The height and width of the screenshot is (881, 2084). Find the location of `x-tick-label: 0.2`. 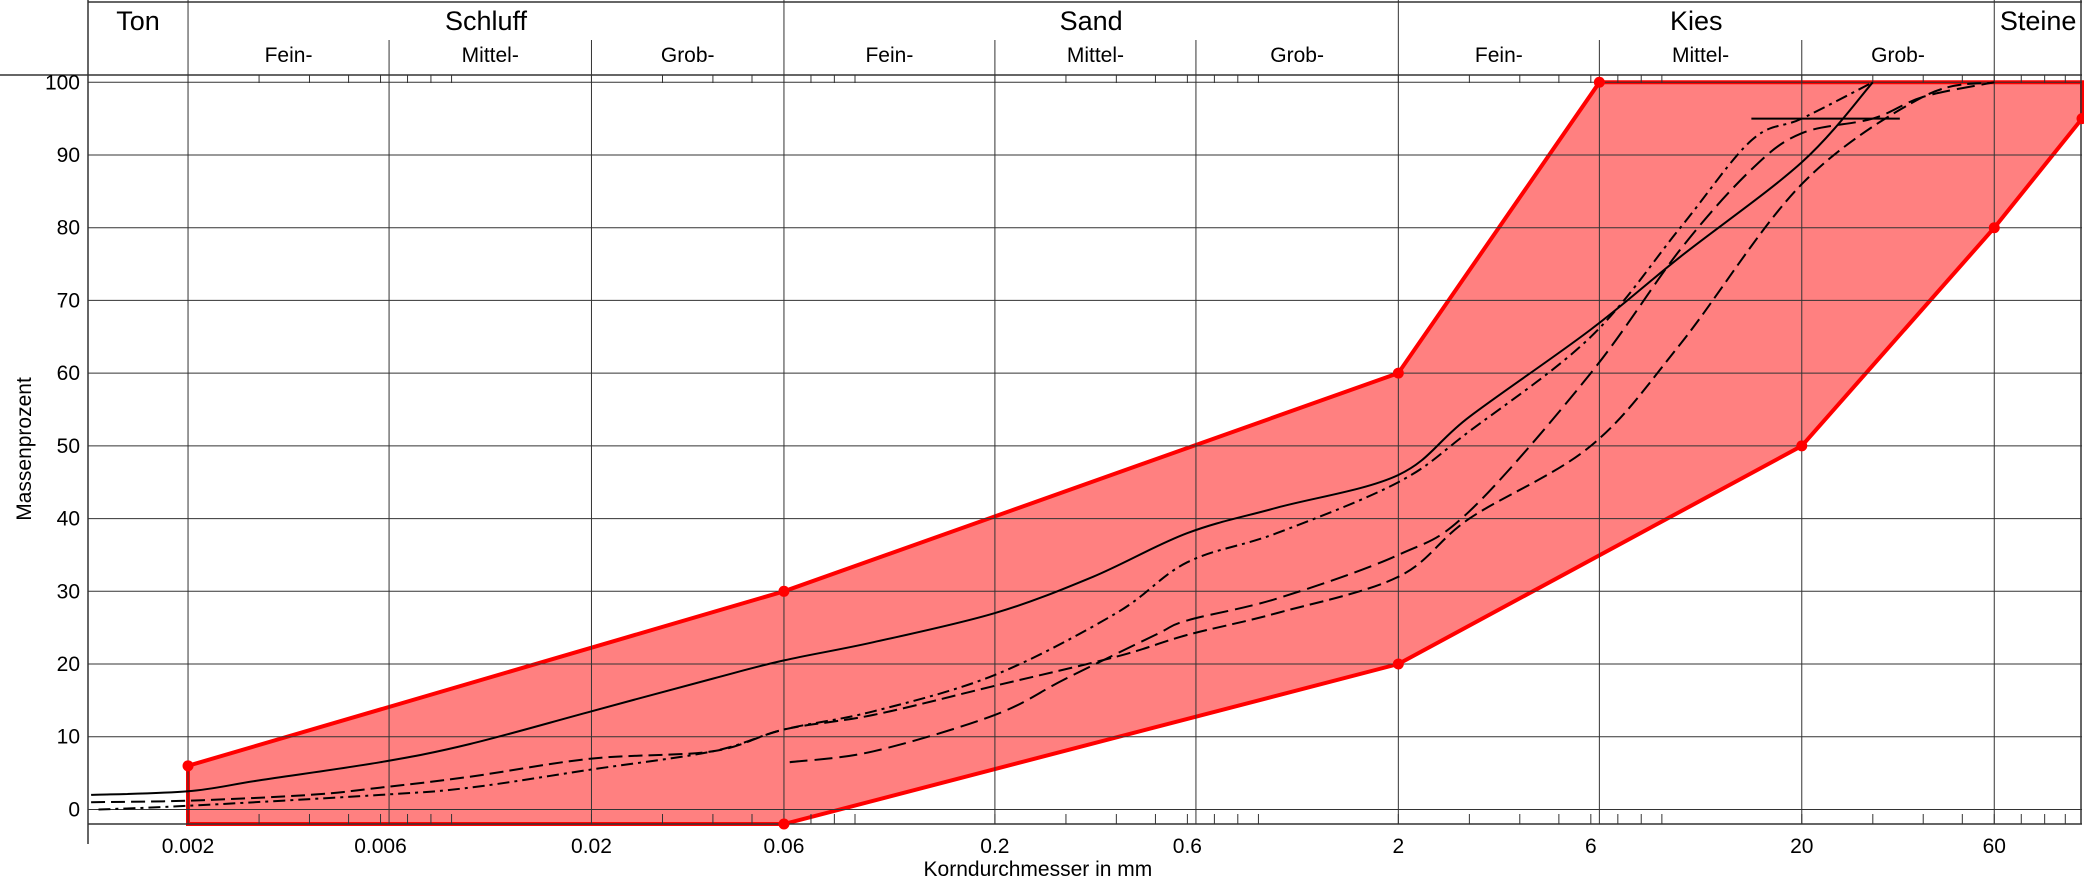

x-tick-label: 0.2 is located at coordinates (994, 846).